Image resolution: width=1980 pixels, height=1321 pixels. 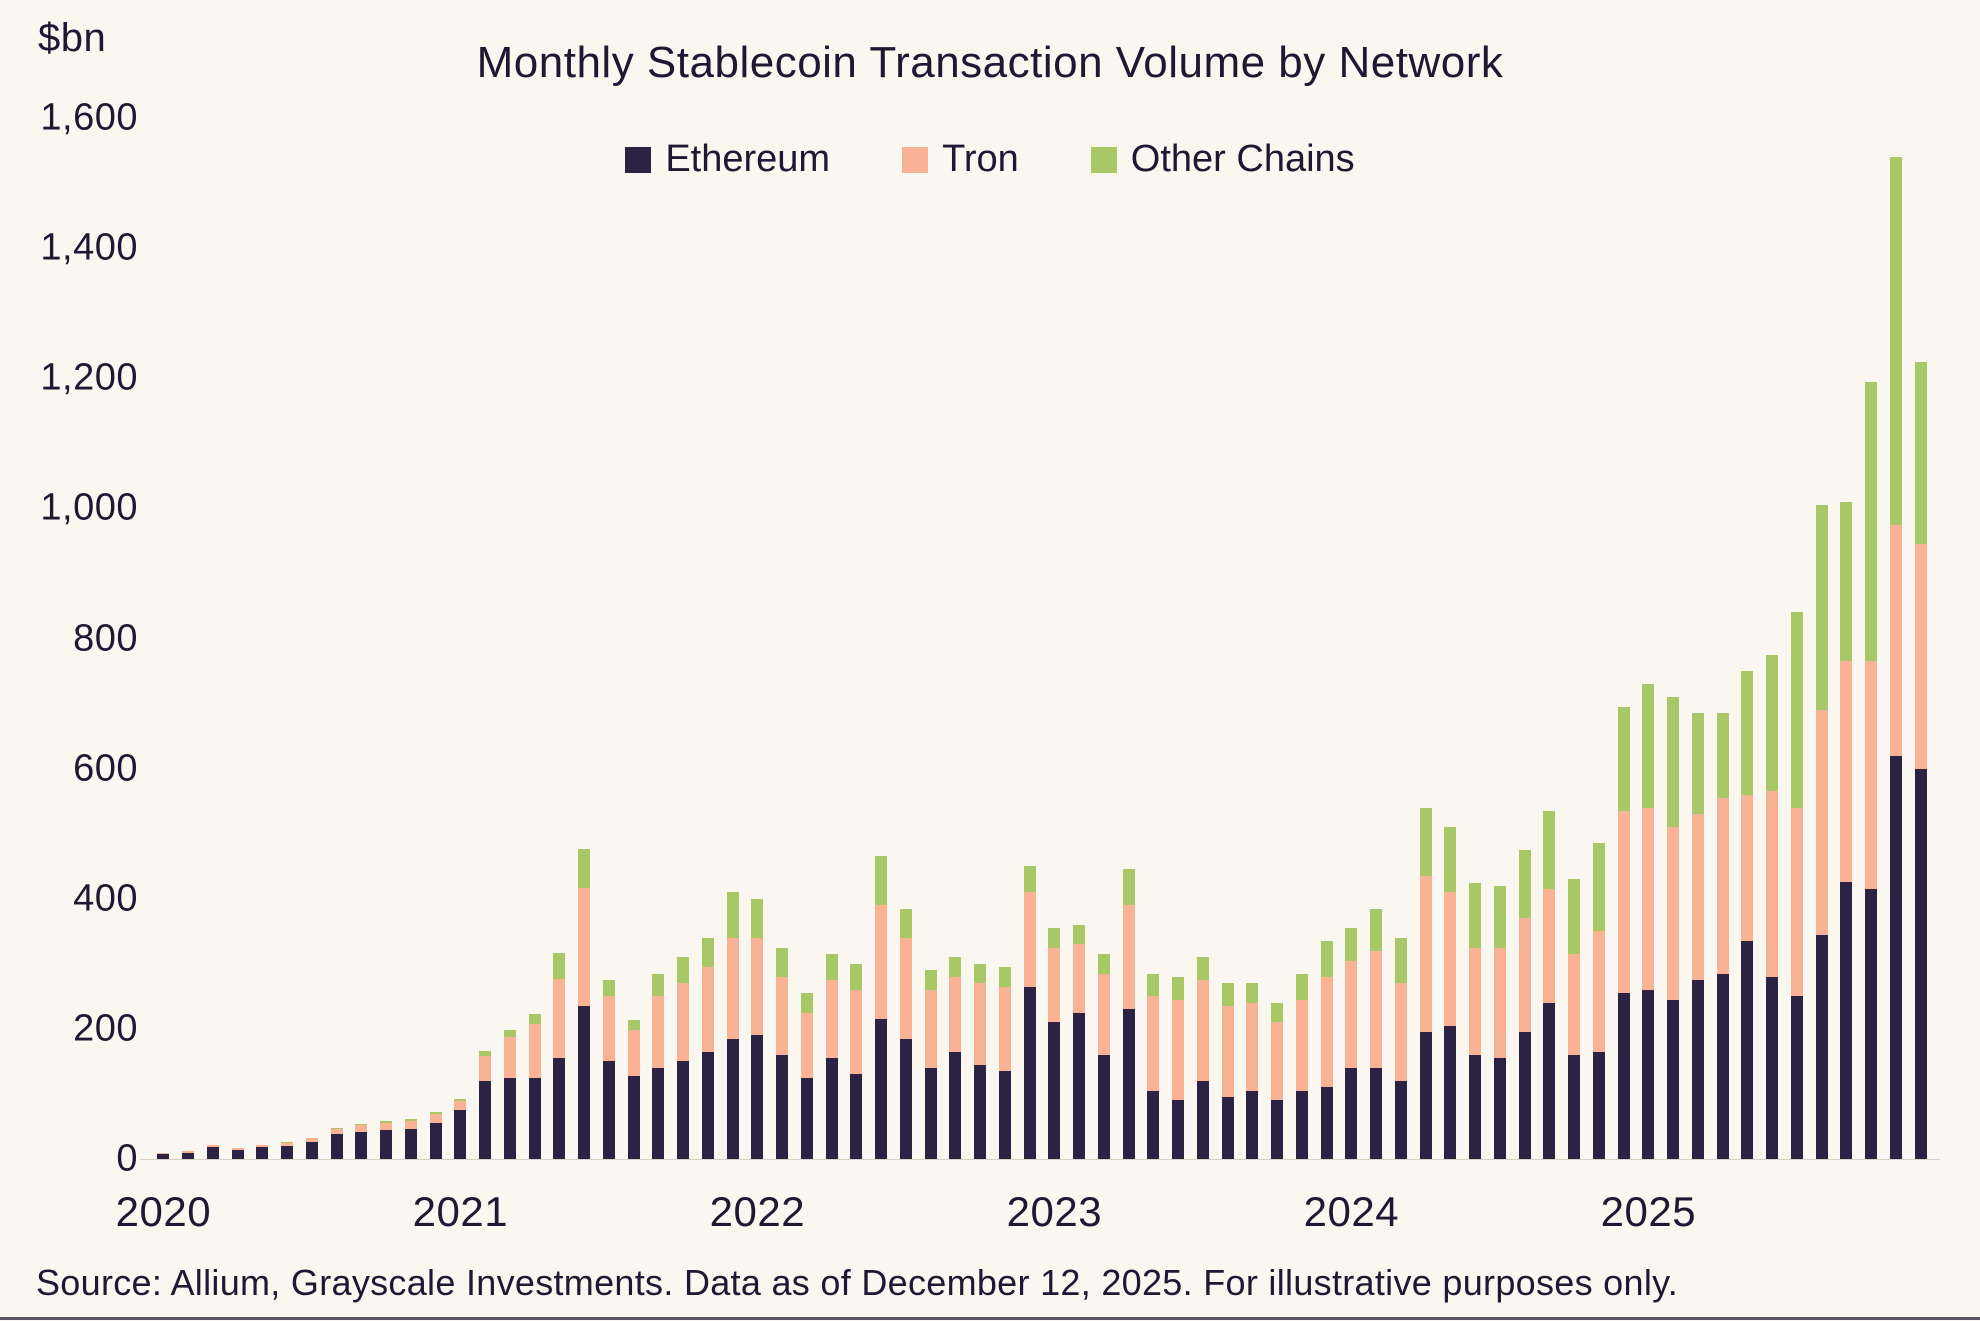 I want to click on bar-jun-2025, so click(x=1772, y=638).